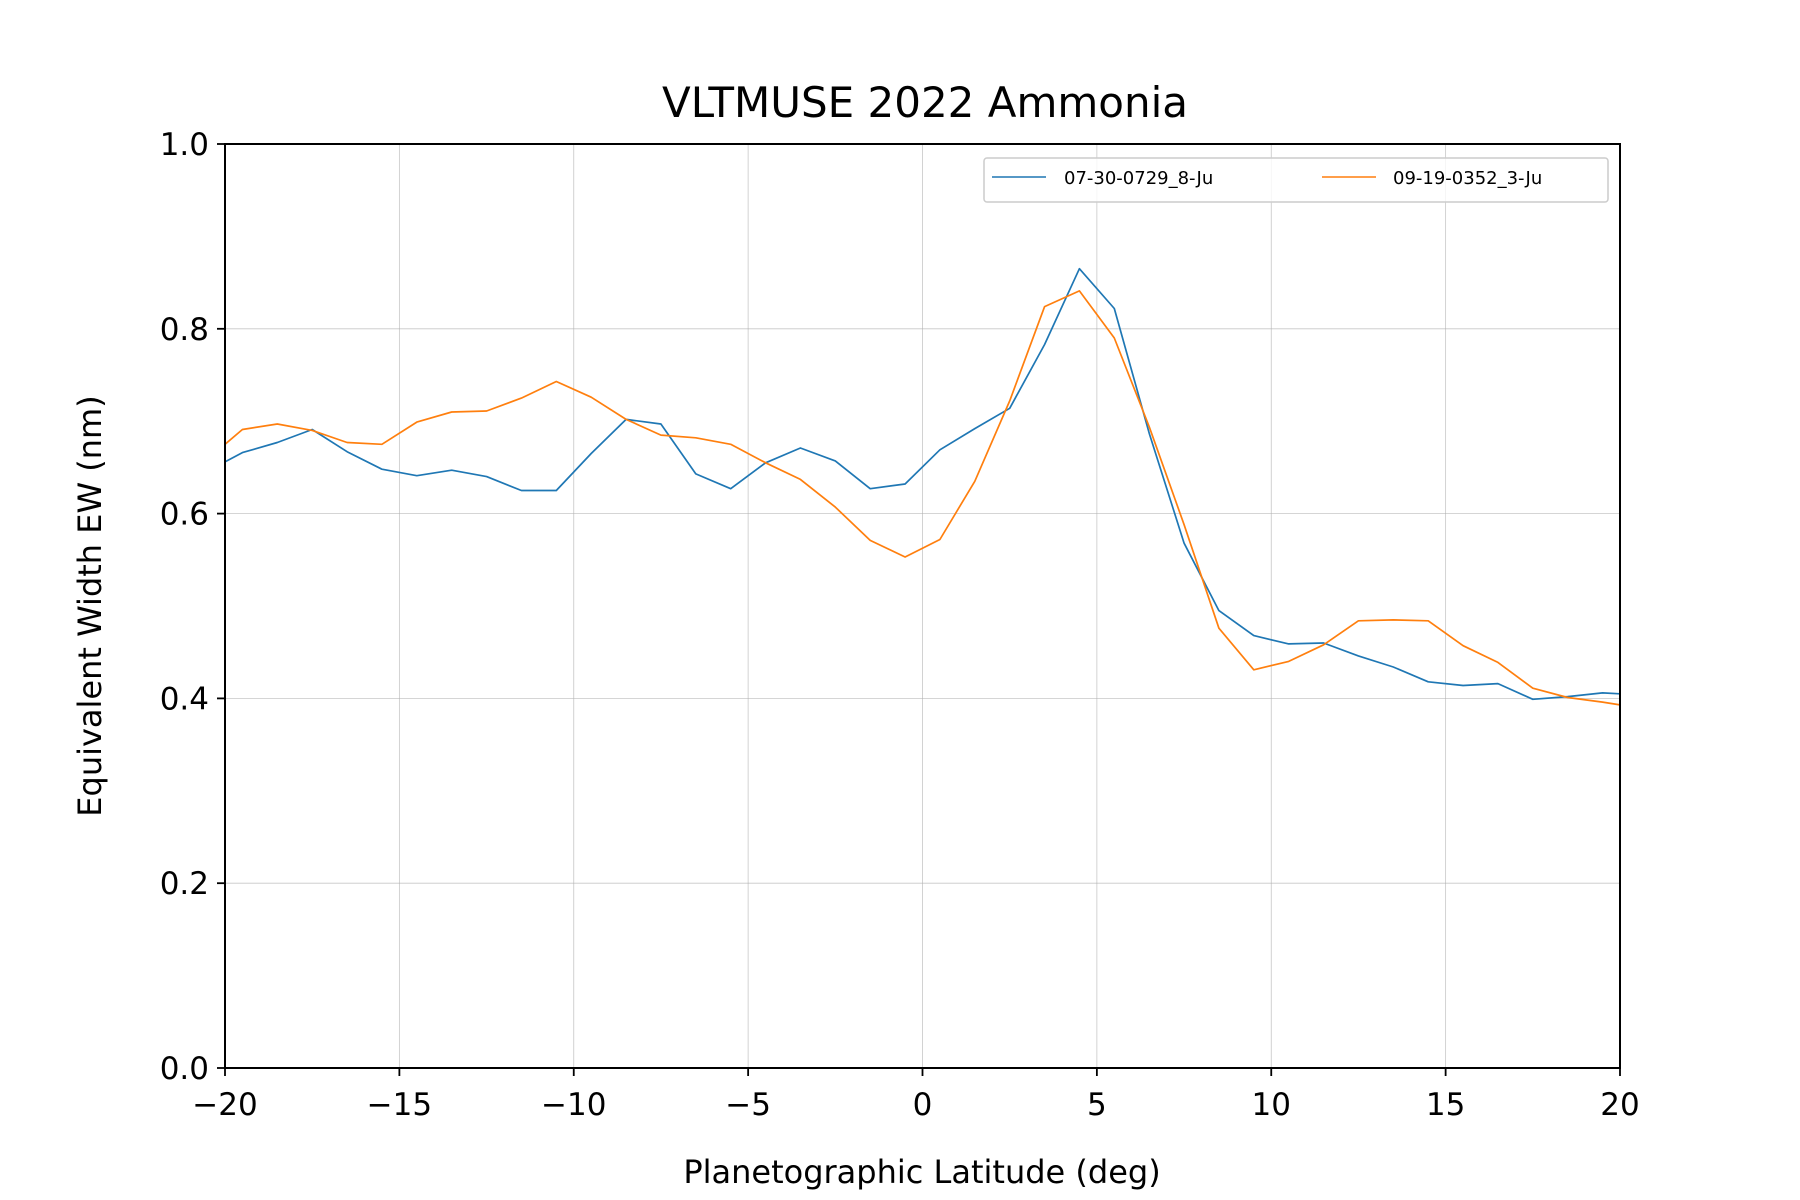 This screenshot has height=1200, width=1800. Describe the element at coordinates (184, 699) in the screenshot. I see `y-tick-label: 0.4` at that location.